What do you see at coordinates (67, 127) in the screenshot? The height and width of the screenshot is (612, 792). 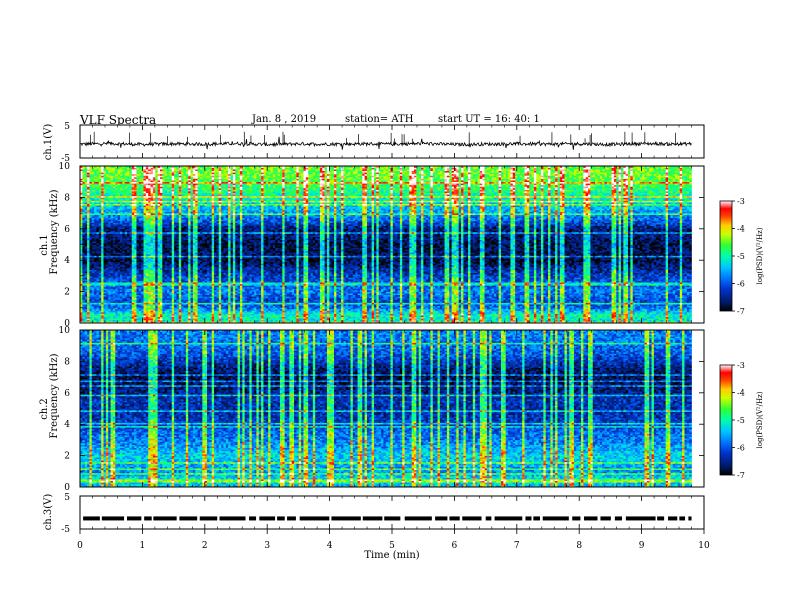 I see `ch1-ytick-top: 5` at bounding box center [67, 127].